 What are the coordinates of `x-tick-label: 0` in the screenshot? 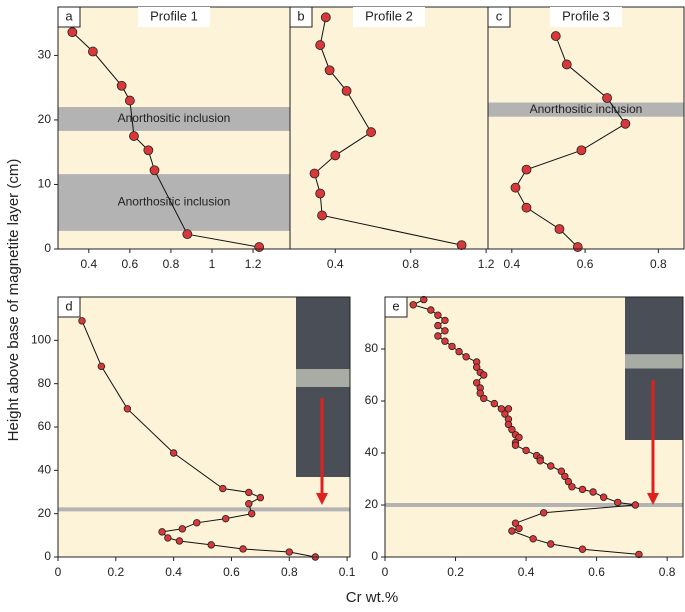 It's located at (58, 572).